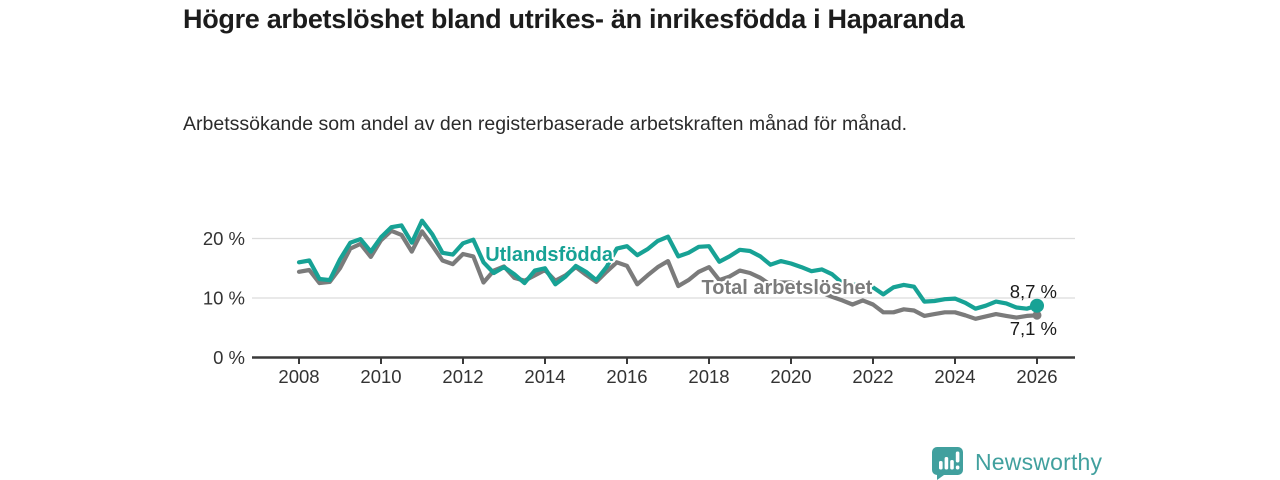 This screenshot has height=480, width=1280. I want to click on series-line-total-arbetsl-shet, so click(668, 274).